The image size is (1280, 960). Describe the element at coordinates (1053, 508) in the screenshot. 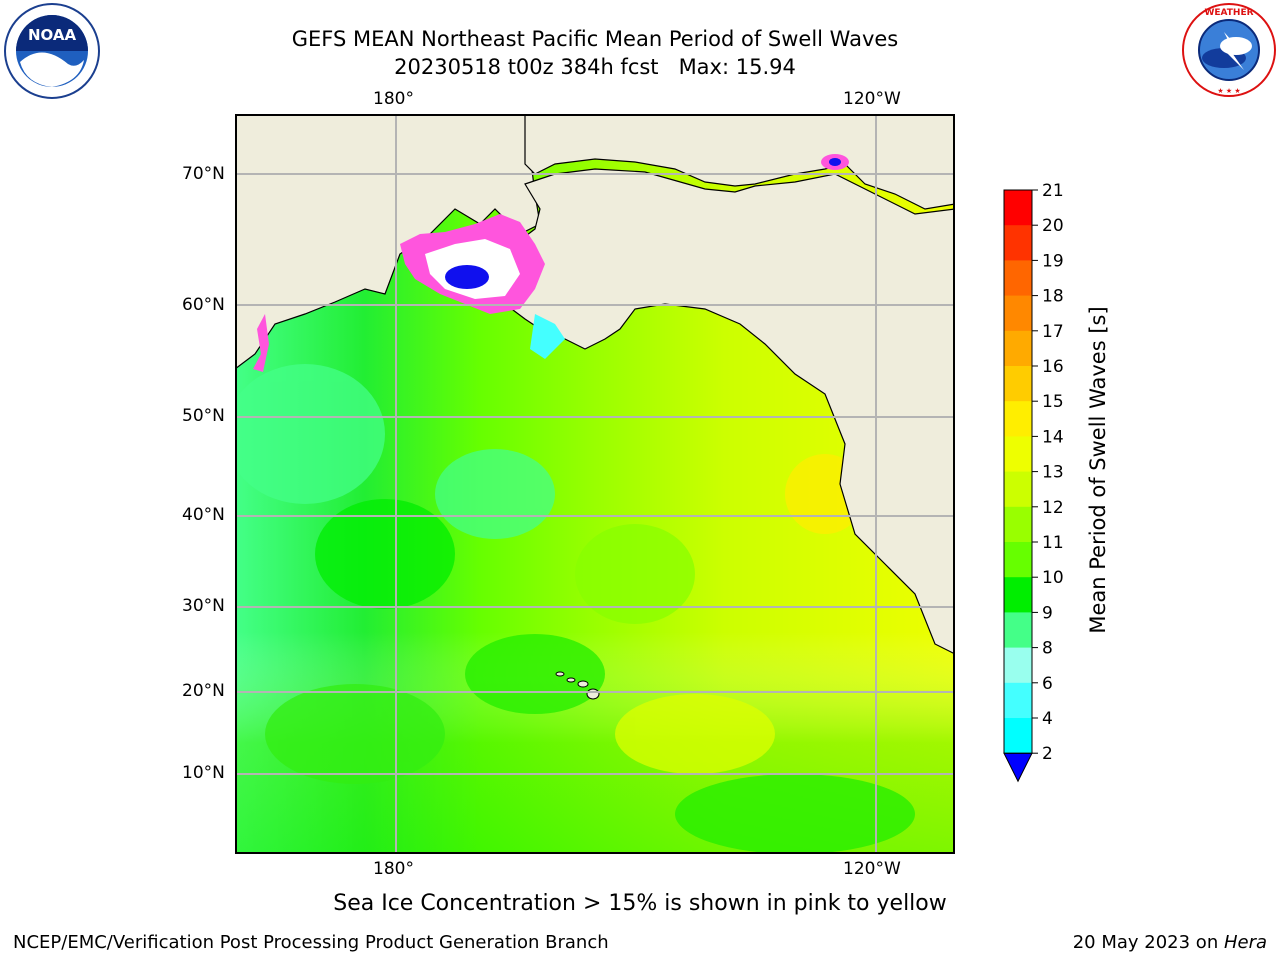

I see `colorbar-tick-label: 12` at that location.